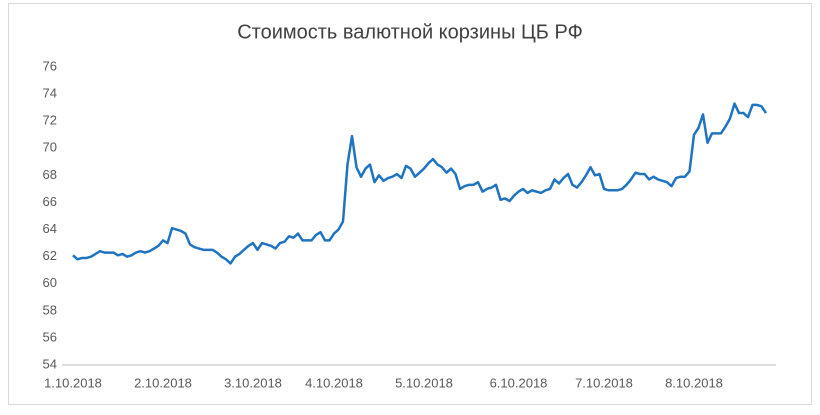 This screenshot has height=415, width=820. I want to click on x-tick-label: 5.10.2018, so click(424, 382).